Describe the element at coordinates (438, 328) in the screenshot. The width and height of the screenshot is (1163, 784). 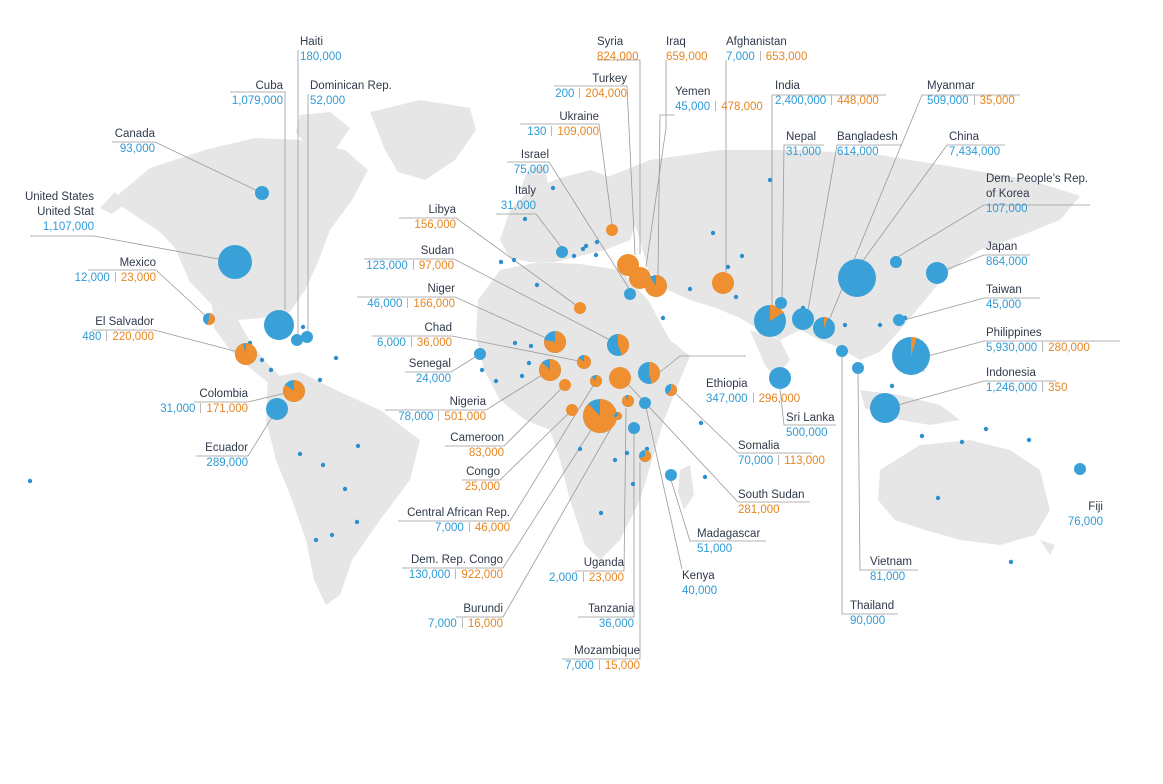
I see `country-name: Chad` at that location.